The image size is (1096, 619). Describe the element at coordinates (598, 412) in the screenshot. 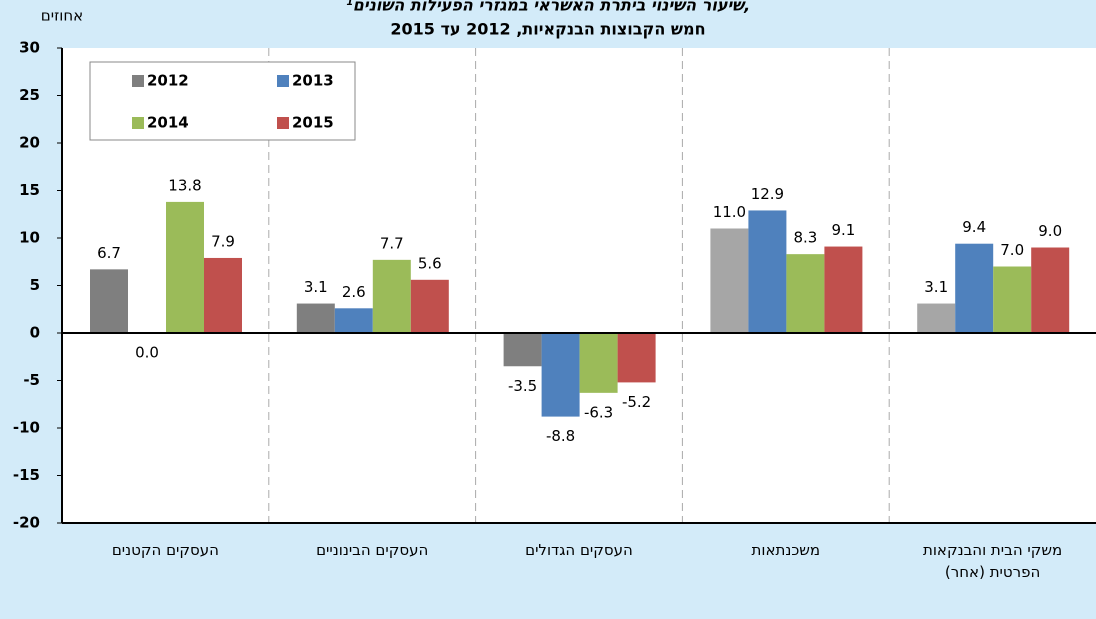

I see `data-label: -6.3` at that location.